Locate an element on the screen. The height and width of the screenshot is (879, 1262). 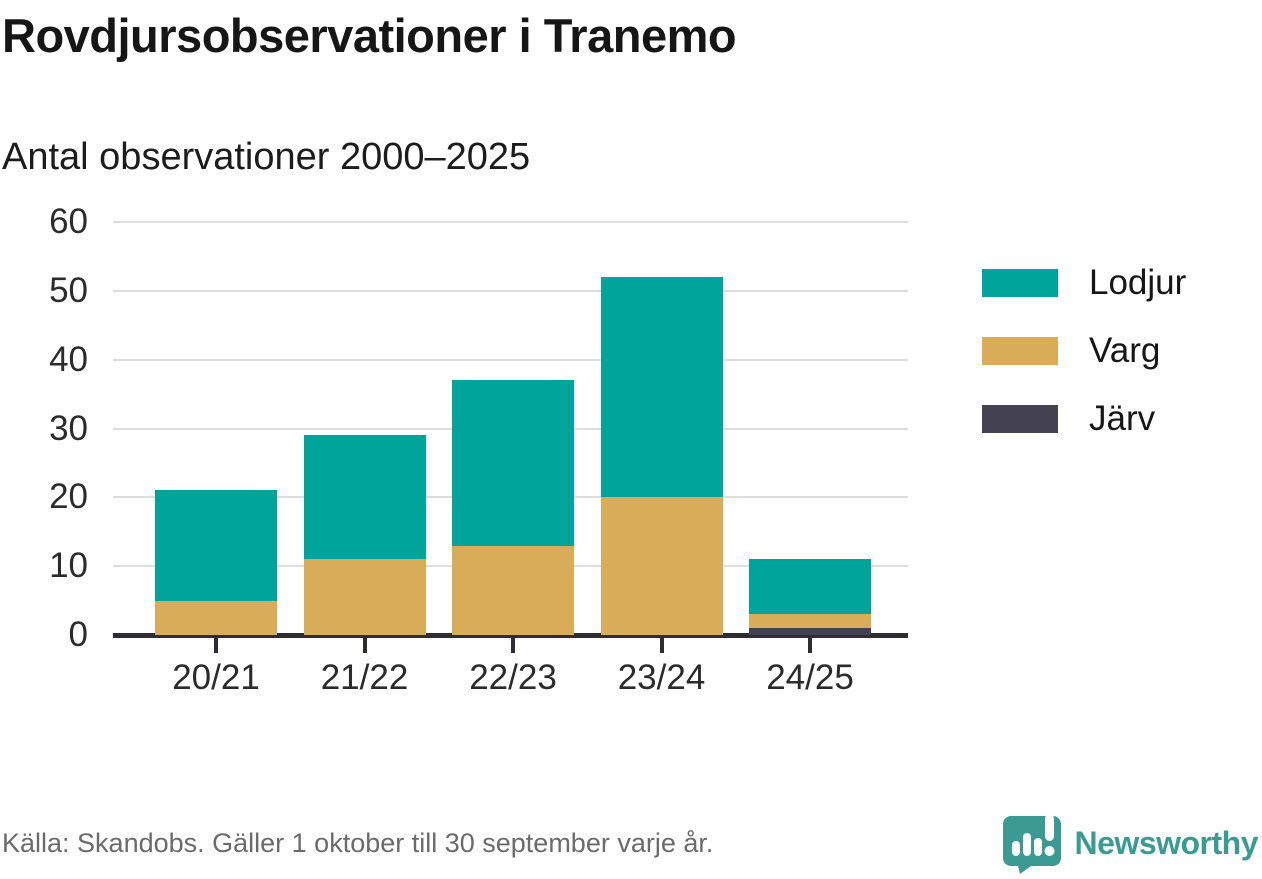
x-axis-category-label: 24/25 is located at coordinates (810, 677).